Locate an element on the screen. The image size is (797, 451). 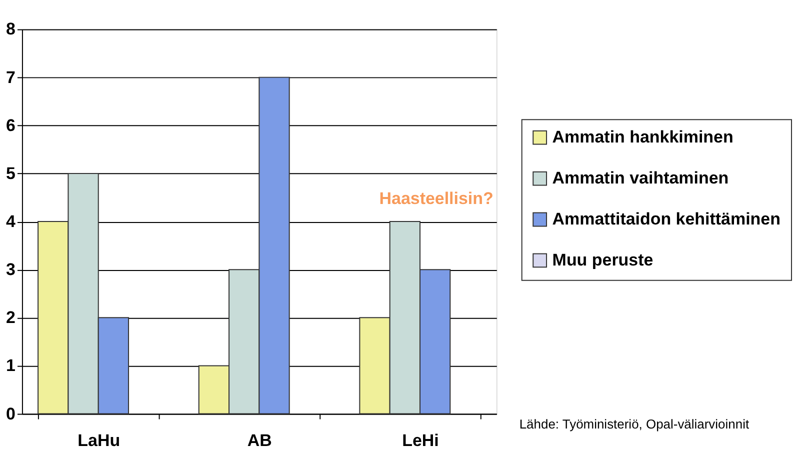
legend-label: Ammattitaidon kehittäminen is located at coordinates (666, 219).